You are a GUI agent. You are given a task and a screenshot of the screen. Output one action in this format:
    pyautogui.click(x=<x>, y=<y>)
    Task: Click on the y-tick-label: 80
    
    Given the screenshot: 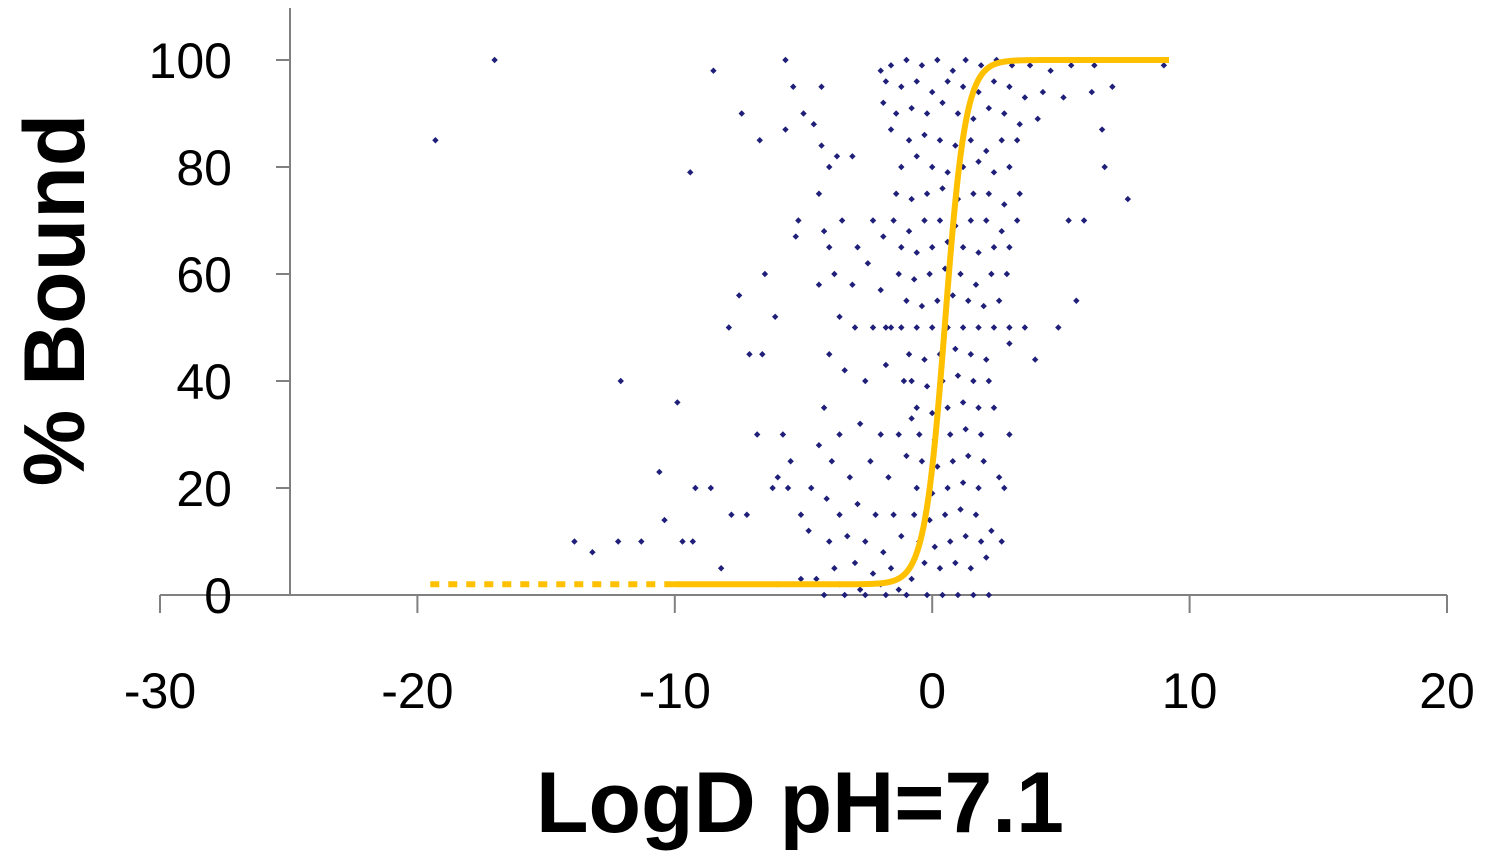 What is the action you would take?
    pyautogui.click(x=204, y=168)
    